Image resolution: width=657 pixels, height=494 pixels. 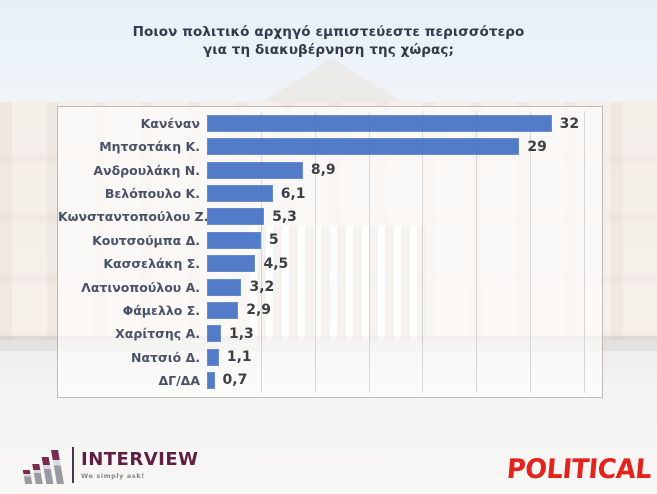 I want to click on value-label: 8,9, so click(x=323, y=170).